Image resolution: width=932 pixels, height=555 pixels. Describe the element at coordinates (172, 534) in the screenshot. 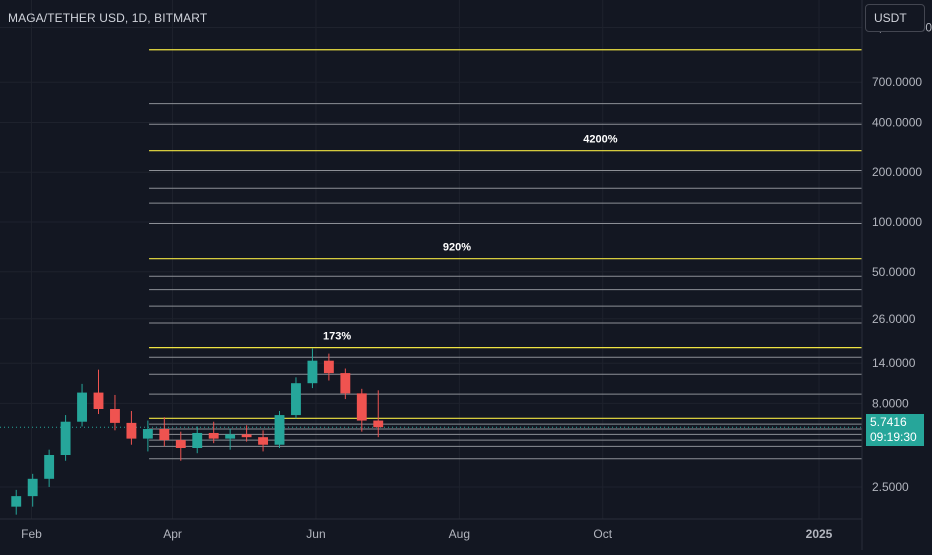

I see `time-tick-label: Apr` at that location.